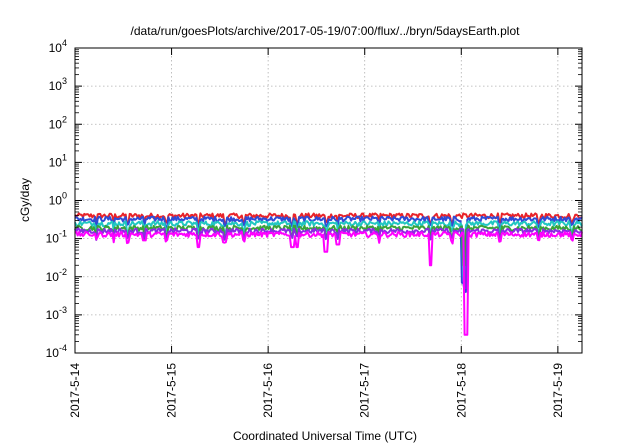  I want to click on y-tick-label: 10⁻⁴, so click(56, 351).